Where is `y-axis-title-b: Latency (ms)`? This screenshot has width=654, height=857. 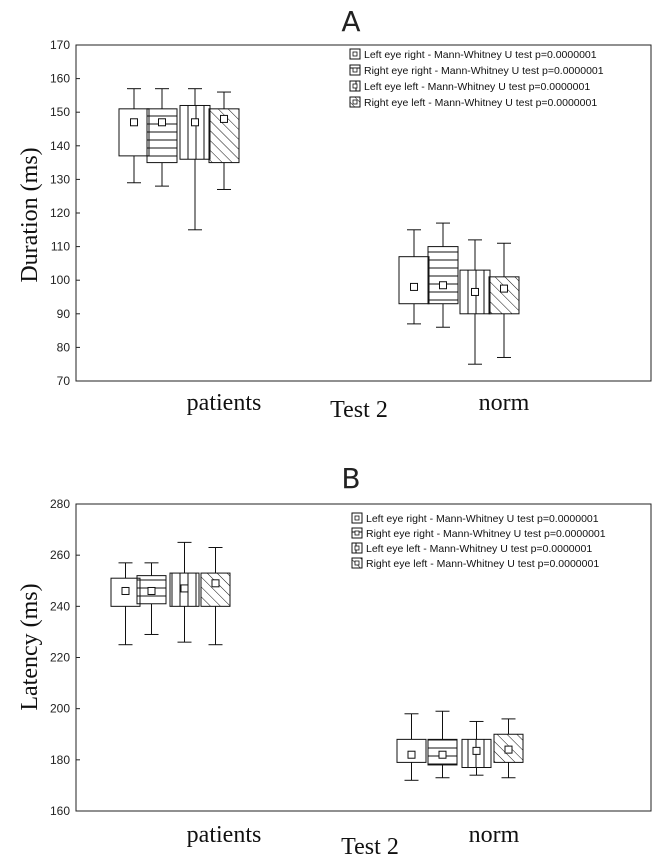
y-axis-title-b: Latency (ms) is located at coordinates (30, 646).